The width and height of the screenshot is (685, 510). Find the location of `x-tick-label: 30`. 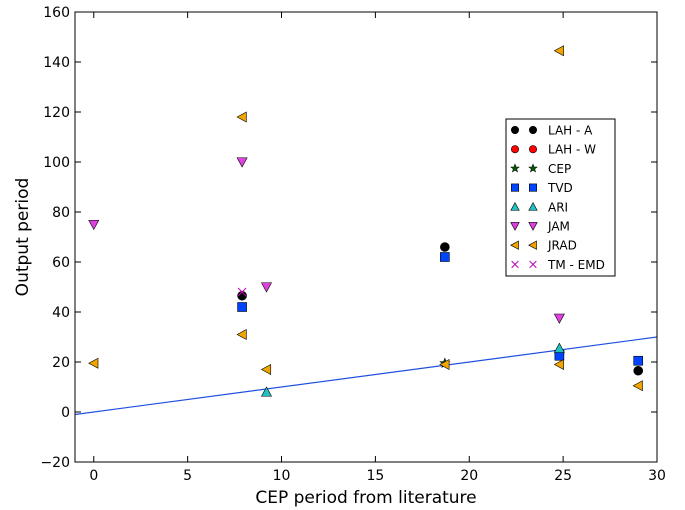

x-tick-label: 30 is located at coordinates (657, 476).